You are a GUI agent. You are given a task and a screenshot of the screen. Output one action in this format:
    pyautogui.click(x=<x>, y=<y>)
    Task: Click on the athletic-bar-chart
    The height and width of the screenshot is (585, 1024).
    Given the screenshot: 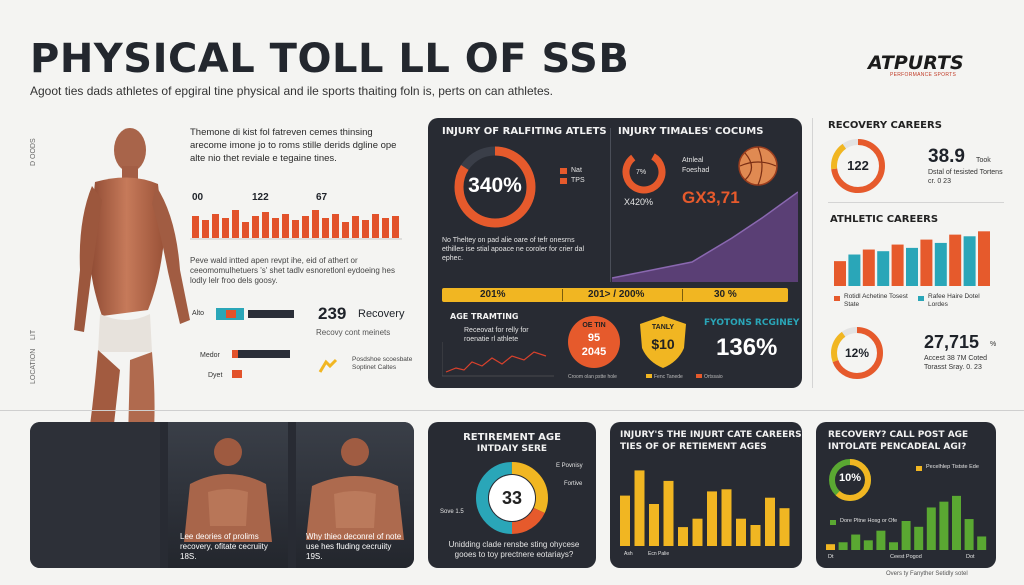 What is the action you would take?
    pyautogui.click(x=912, y=258)
    